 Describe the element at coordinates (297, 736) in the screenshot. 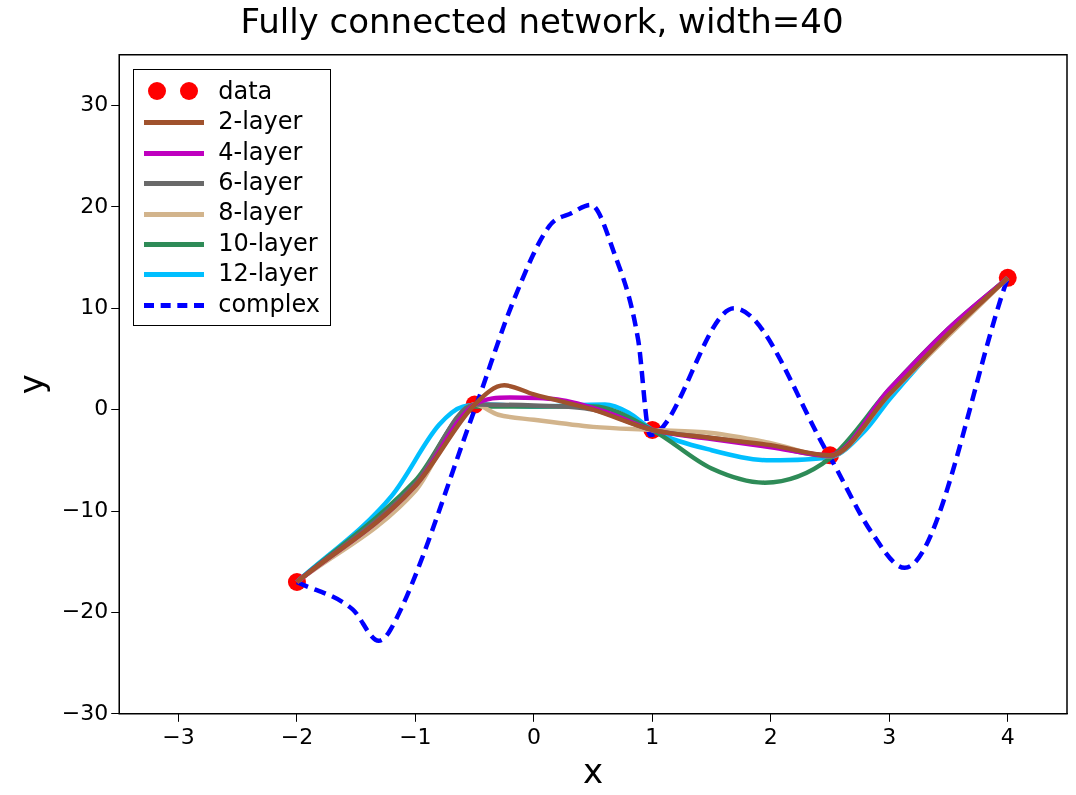

I see `x-tick-label: −2` at that location.